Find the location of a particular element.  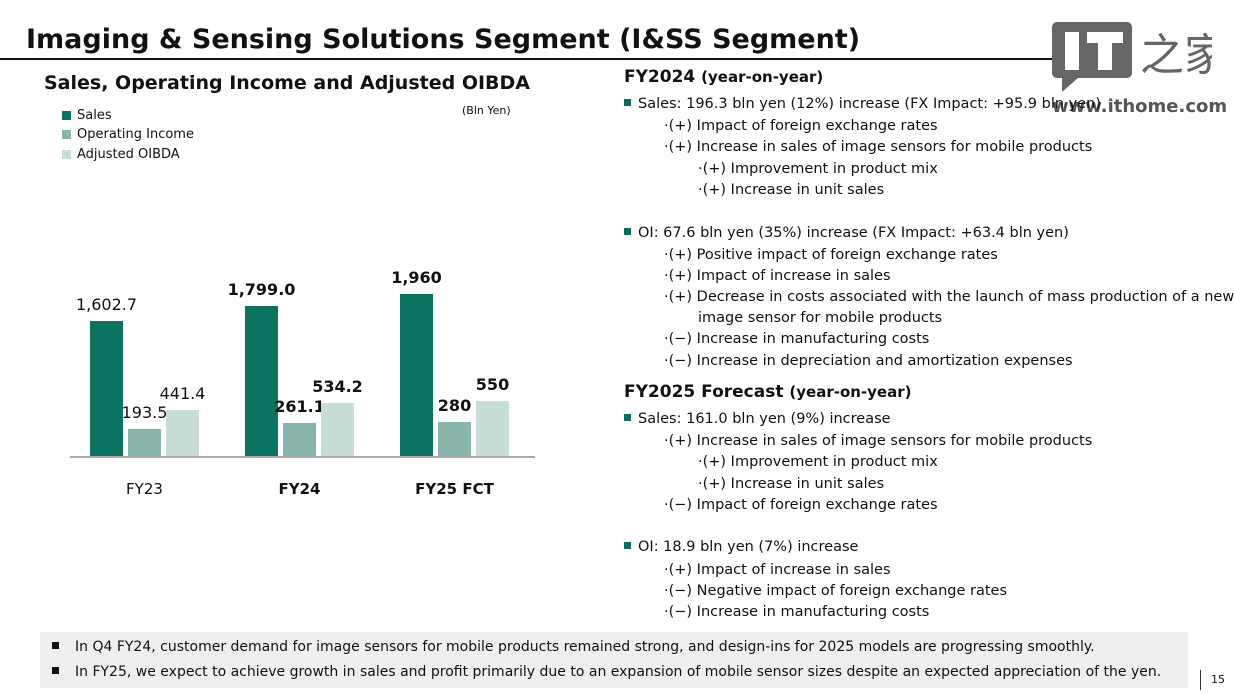

data-label: 1,960 is located at coordinates (416, 277).